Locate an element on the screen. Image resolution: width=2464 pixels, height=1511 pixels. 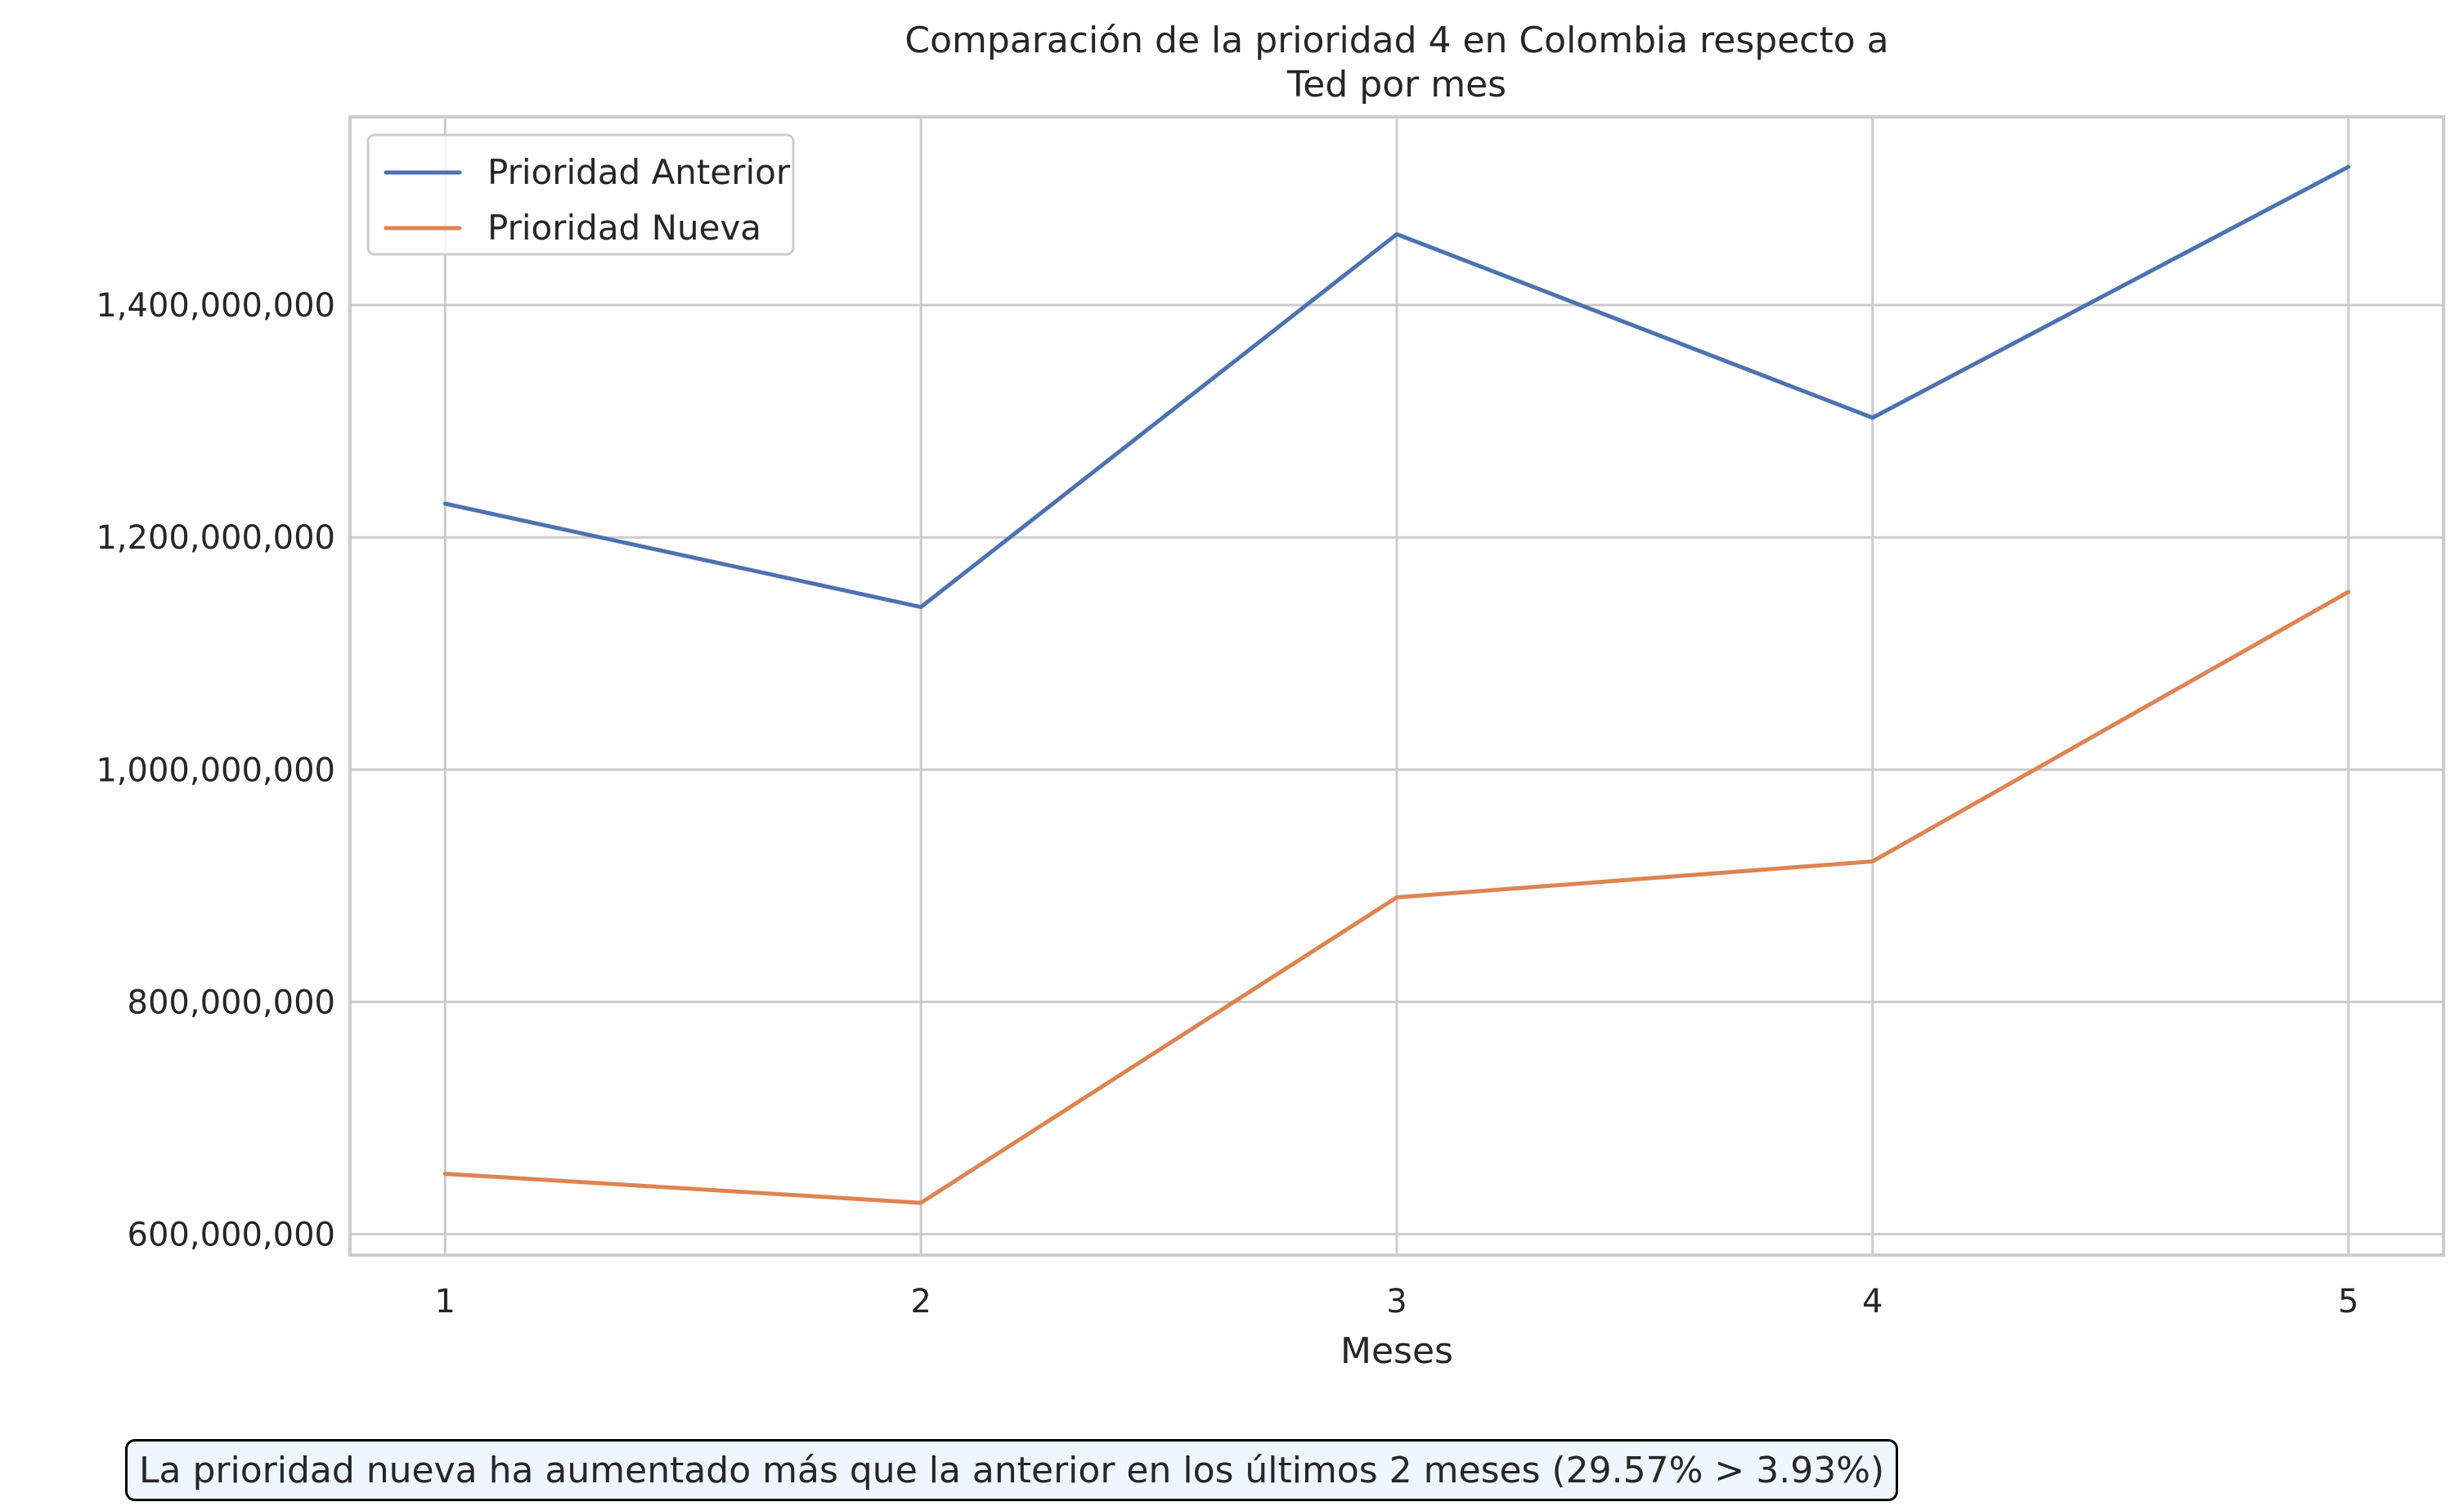
x-axis-ticks: 1 2 3 4 5 is located at coordinates (1397, 1301).